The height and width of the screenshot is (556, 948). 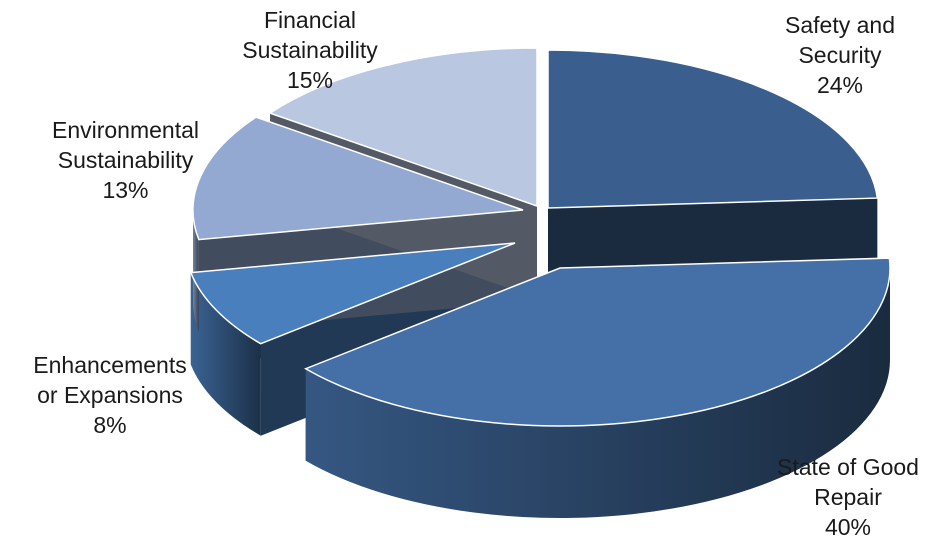 What do you see at coordinates (310, 50) in the screenshot?
I see `slice-label-financial-sustainability: Financial Sustainability 15%` at bounding box center [310, 50].